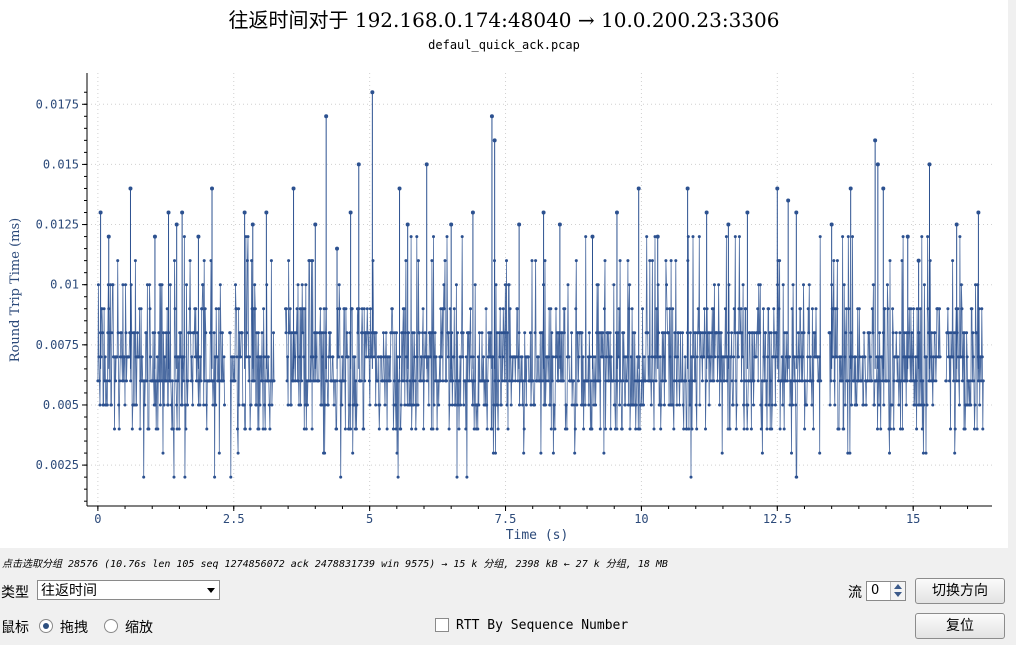  Describe the element at coordinates (897, 591) in the screenshot. I see `stepper-buttons` at that location.